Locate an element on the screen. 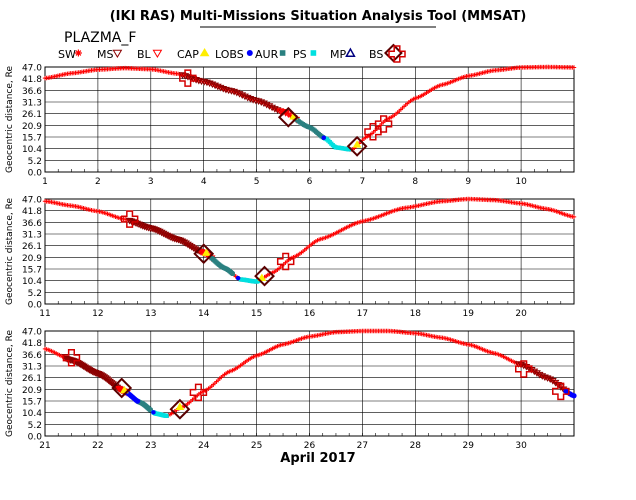 The height and width of the screenshot is (500, 636). legend: SW MS BL CAP LOBS AUR PS MP BS is located at coordinates (232, 53).